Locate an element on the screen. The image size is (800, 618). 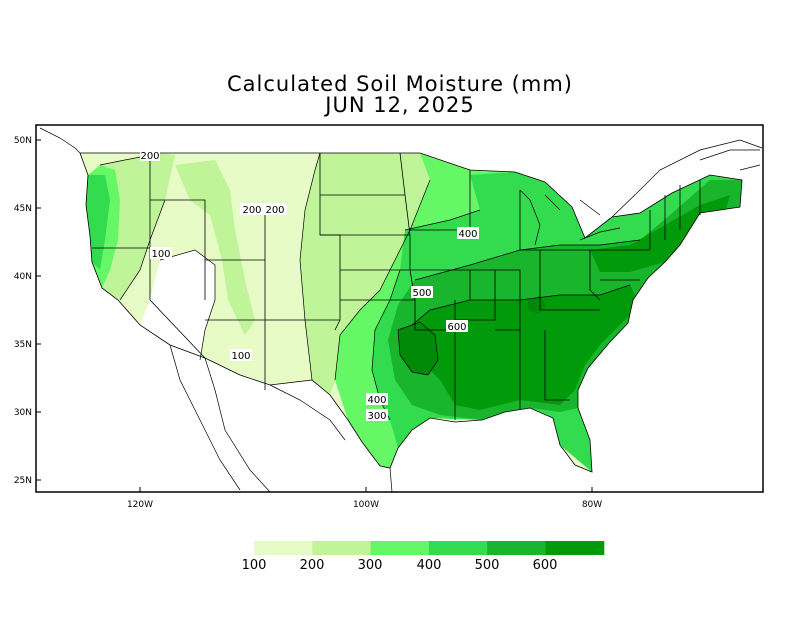
lat-tick-label: 30N is located at coordinates (23, 413).